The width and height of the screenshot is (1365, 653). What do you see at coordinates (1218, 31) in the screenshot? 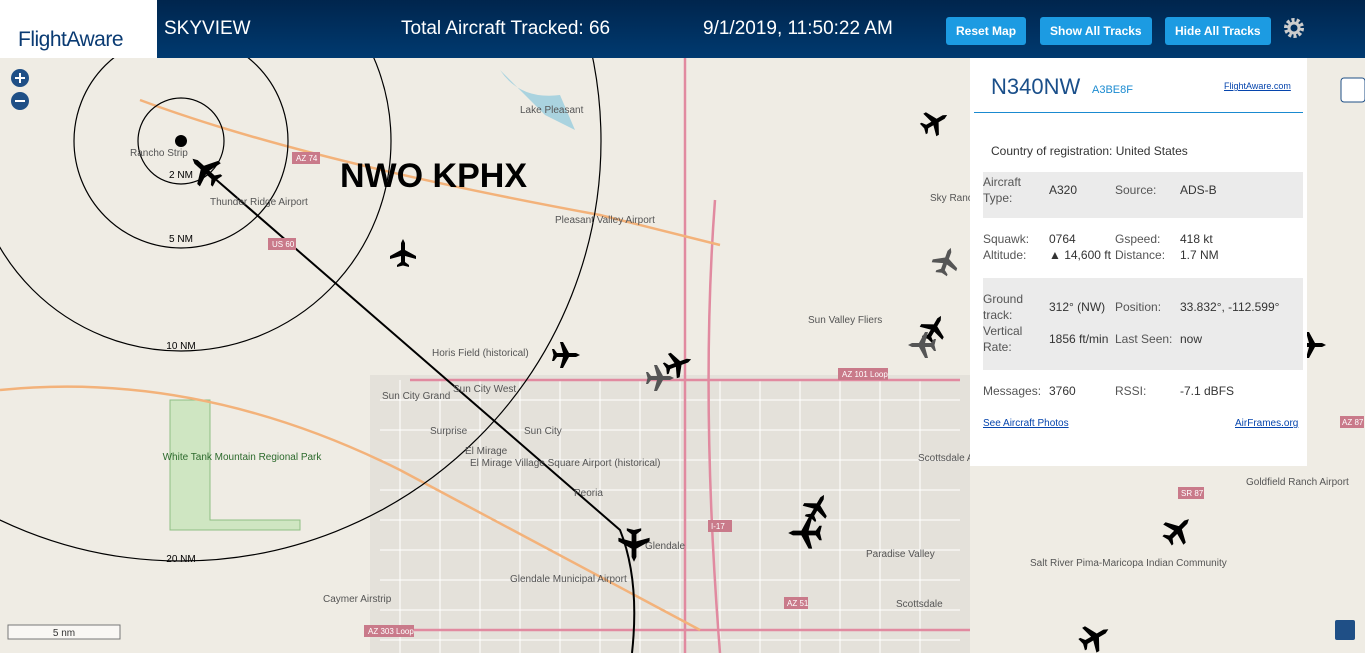
I see `hide-tracks-button: Hide All Tracks` at bounding box center [1218, 31].